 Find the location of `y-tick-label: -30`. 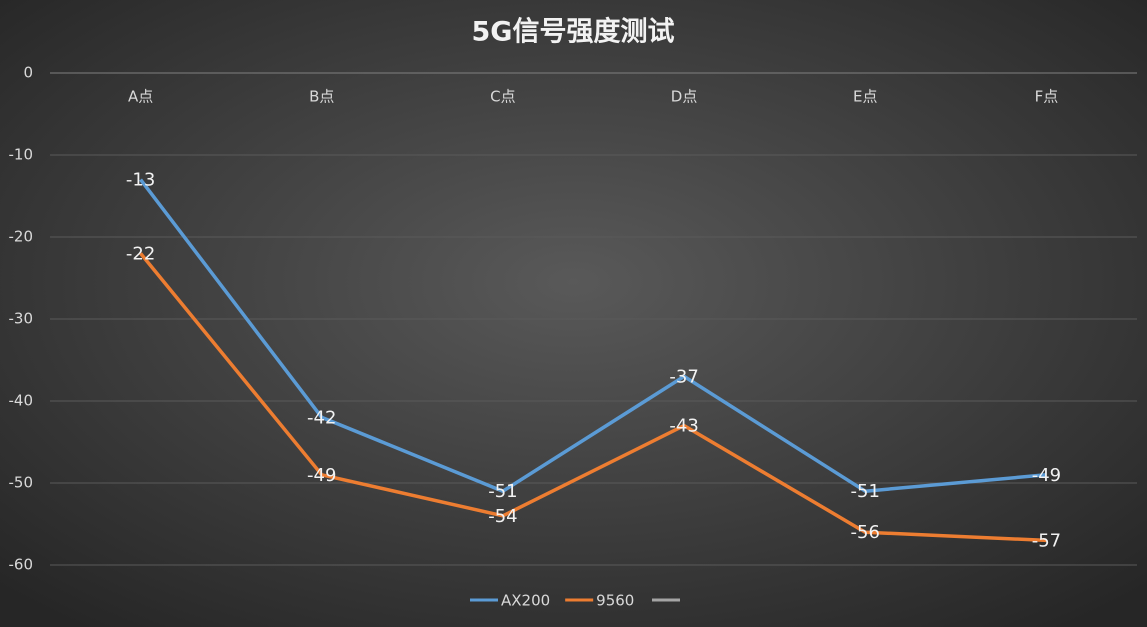

y-tick-label: -30 is located at coordinates (21, 319).